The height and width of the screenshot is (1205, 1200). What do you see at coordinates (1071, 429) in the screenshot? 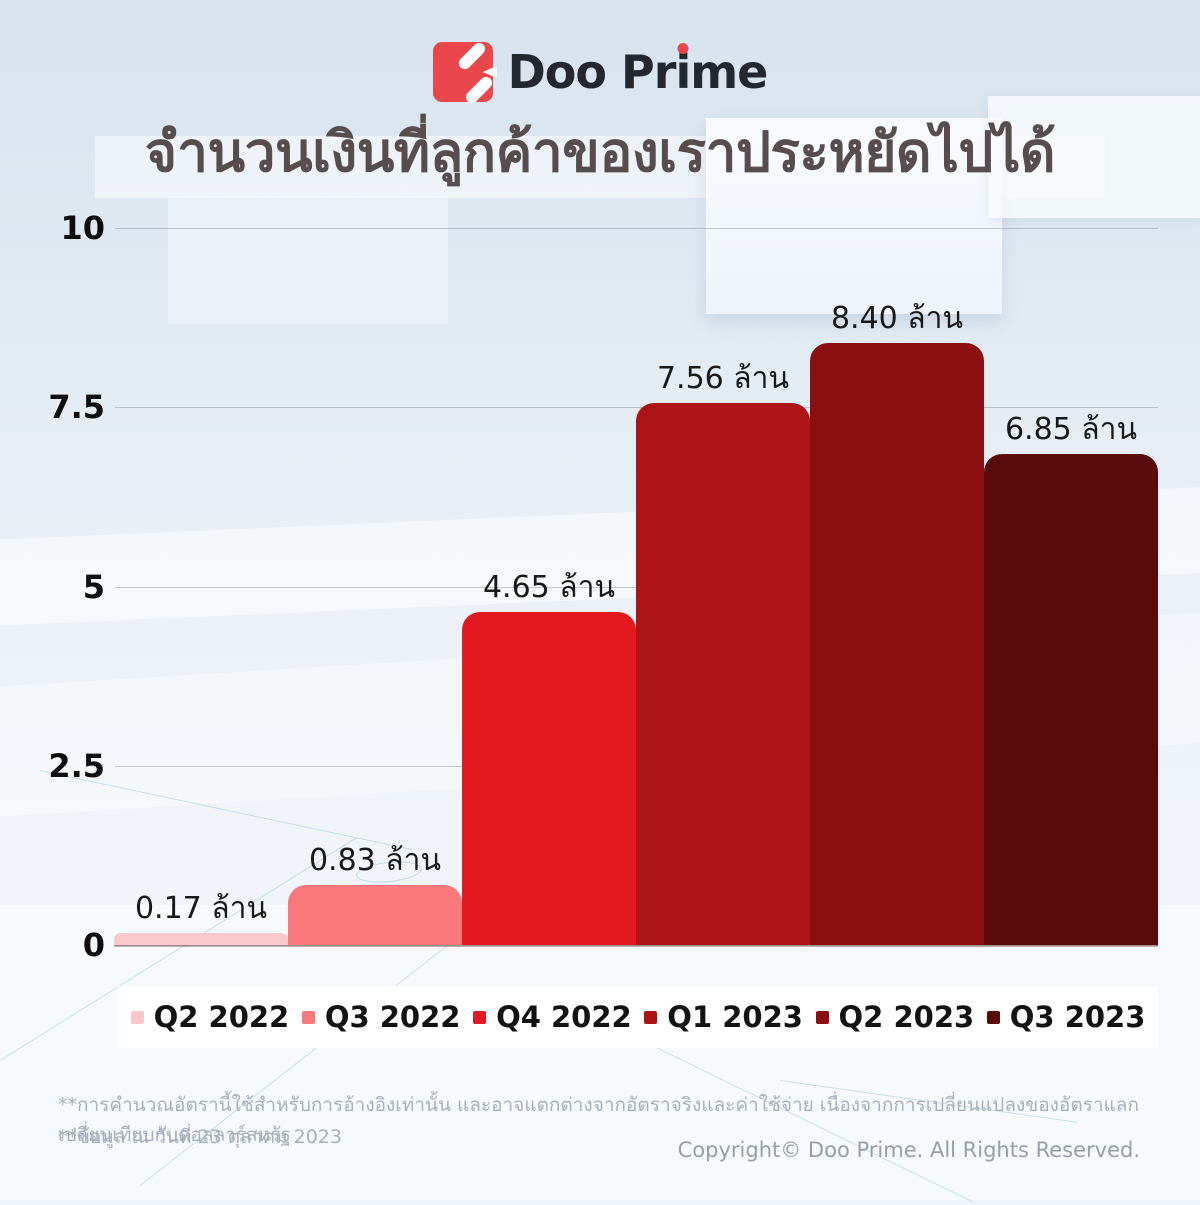
I see `bar-value-label-q3-2023: 6.85 ล้าน` at bounding box center [1071, 429].